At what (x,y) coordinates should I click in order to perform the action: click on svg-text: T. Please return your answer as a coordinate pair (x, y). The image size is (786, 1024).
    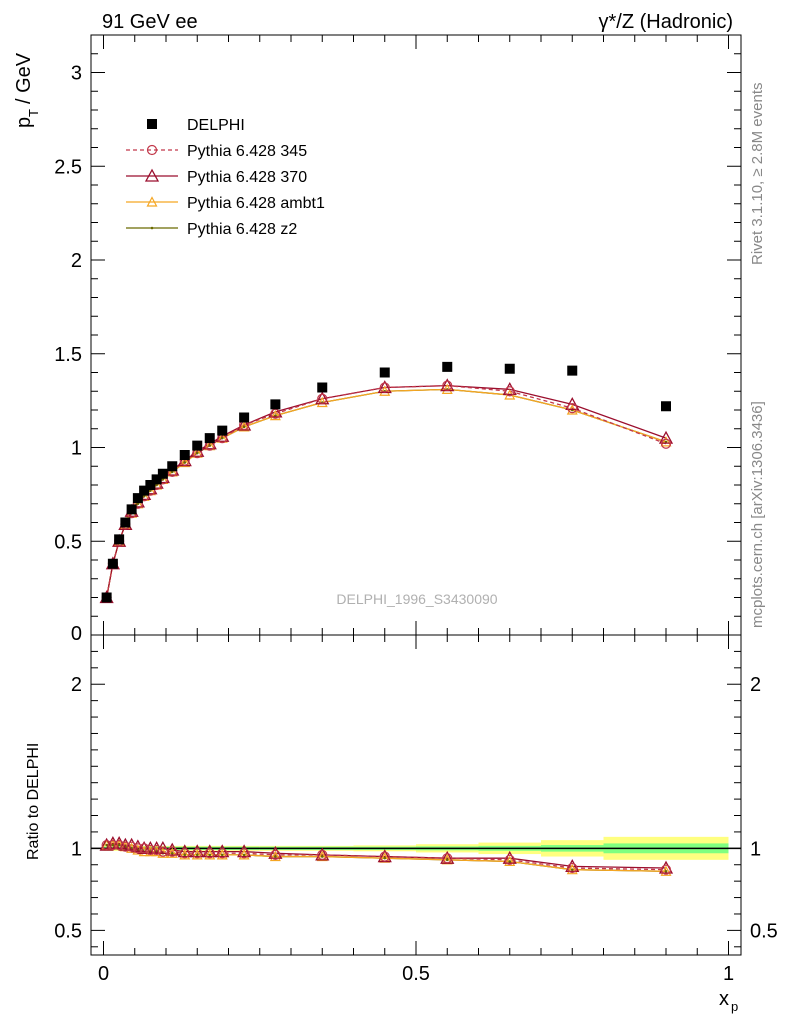
    Looking at the image, I should click on (33, 113).